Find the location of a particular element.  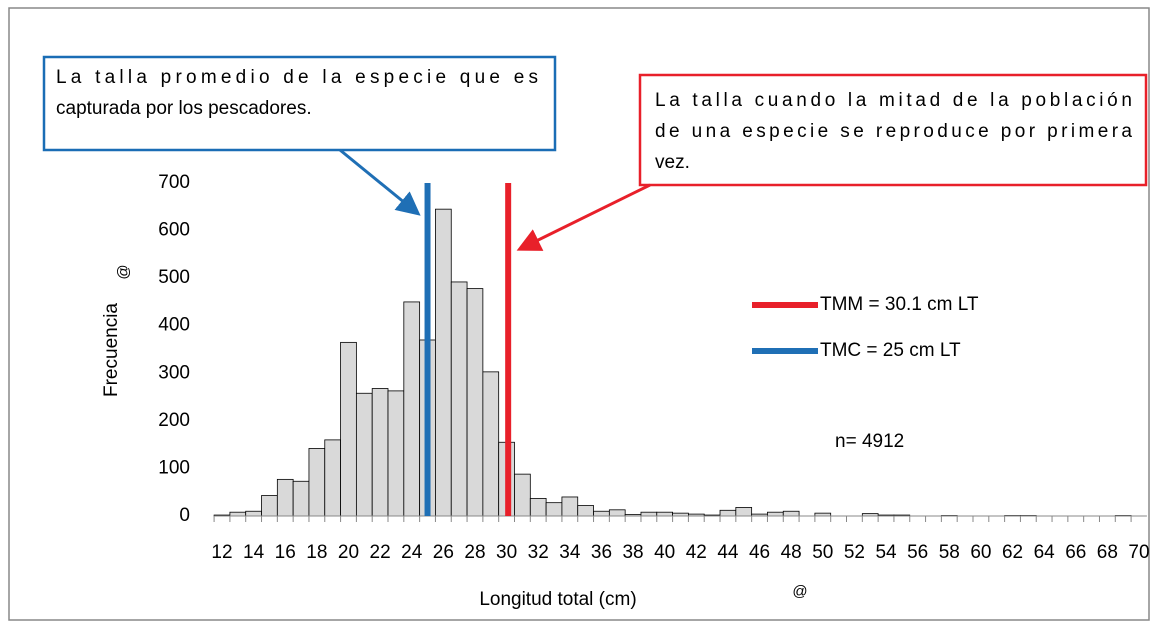

y-tick-label: 700 is located at coordinates (174, 182).